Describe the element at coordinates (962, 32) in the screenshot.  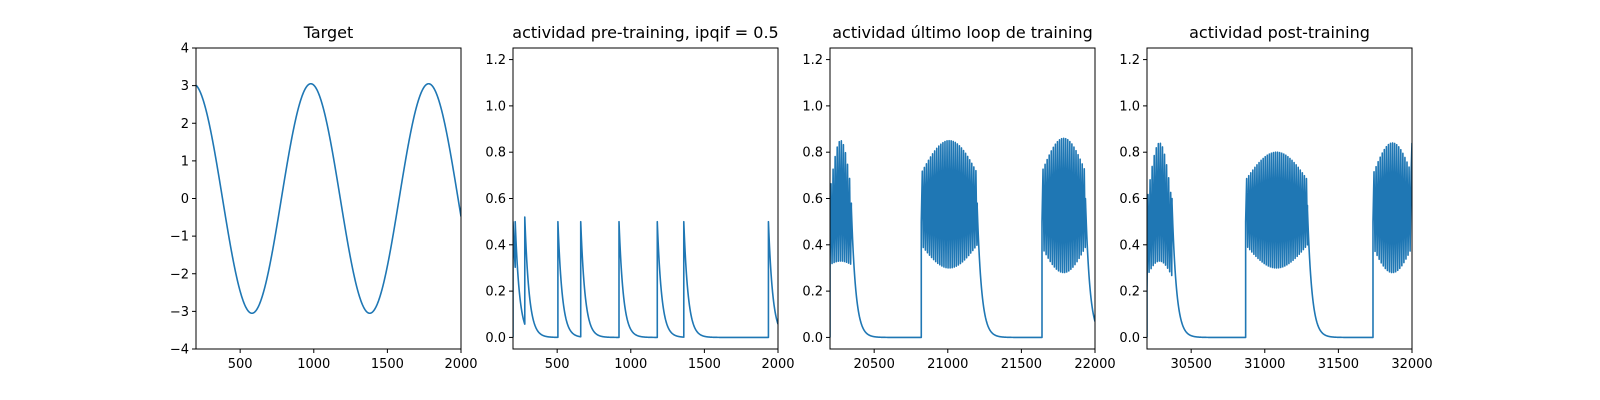
I see `chart-title: actividad último loop de training` at that location.